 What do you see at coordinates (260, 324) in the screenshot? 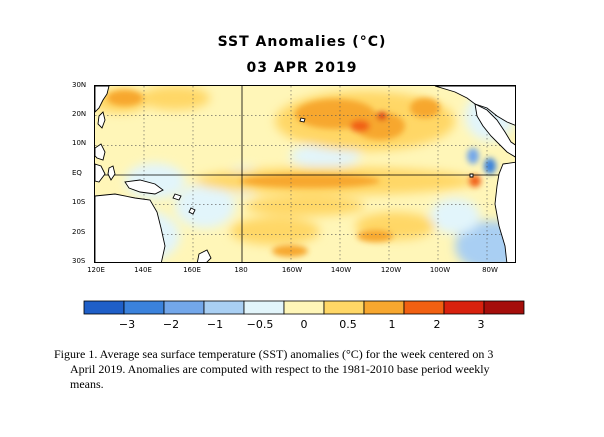
I see `colorbar-label-neg0-5: −0.5` at bounding box center [260, 324].